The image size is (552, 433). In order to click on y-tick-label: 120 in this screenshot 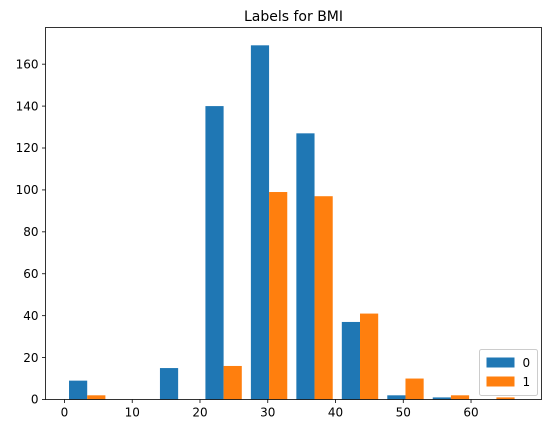, I will do `click(27, 148)`.